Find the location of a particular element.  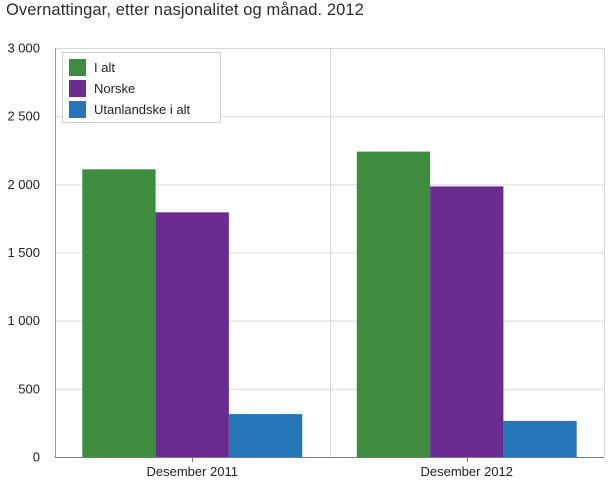

legend-swatch-i-alt is located at coordinates (77, 67).